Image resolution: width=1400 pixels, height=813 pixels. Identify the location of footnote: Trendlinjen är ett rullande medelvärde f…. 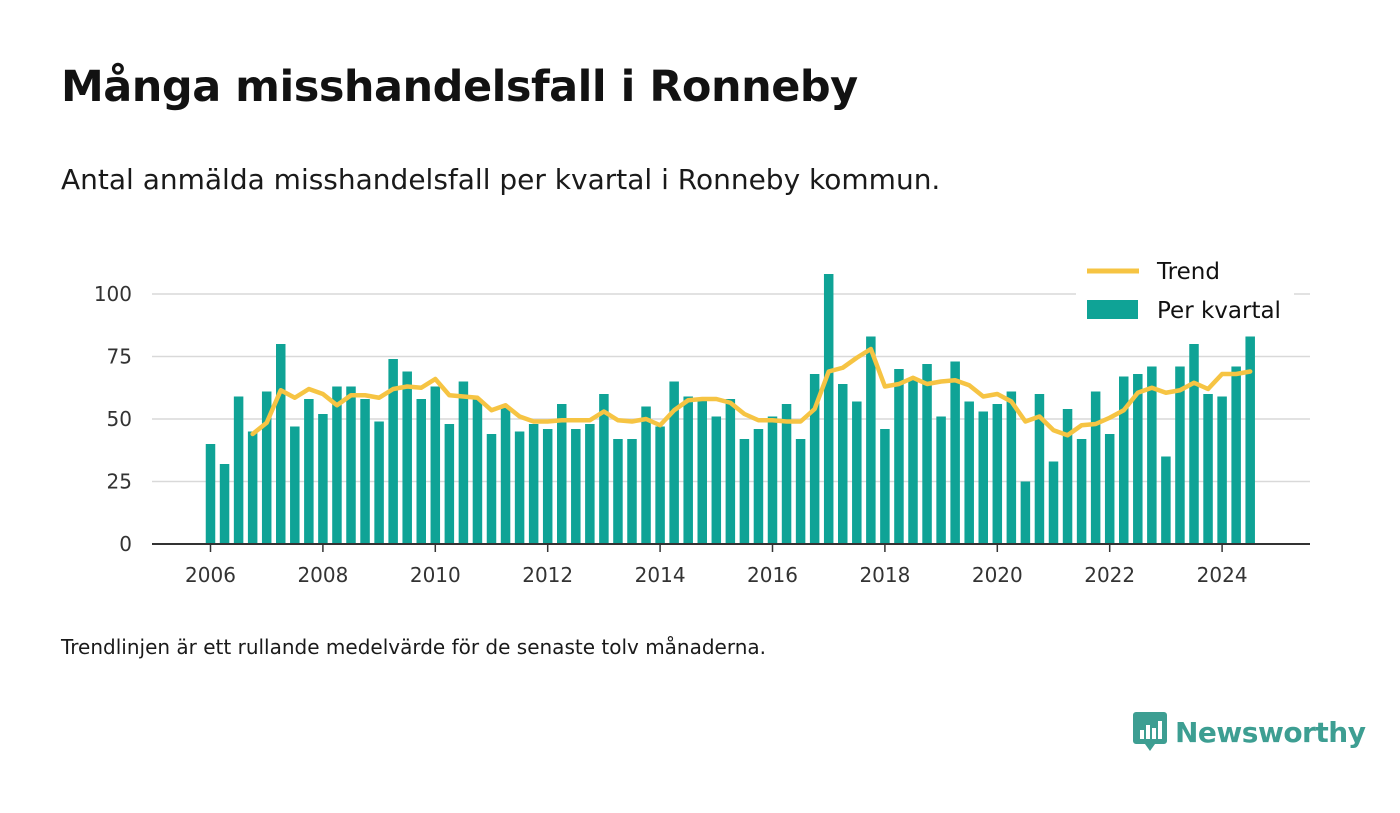
(414, 647).